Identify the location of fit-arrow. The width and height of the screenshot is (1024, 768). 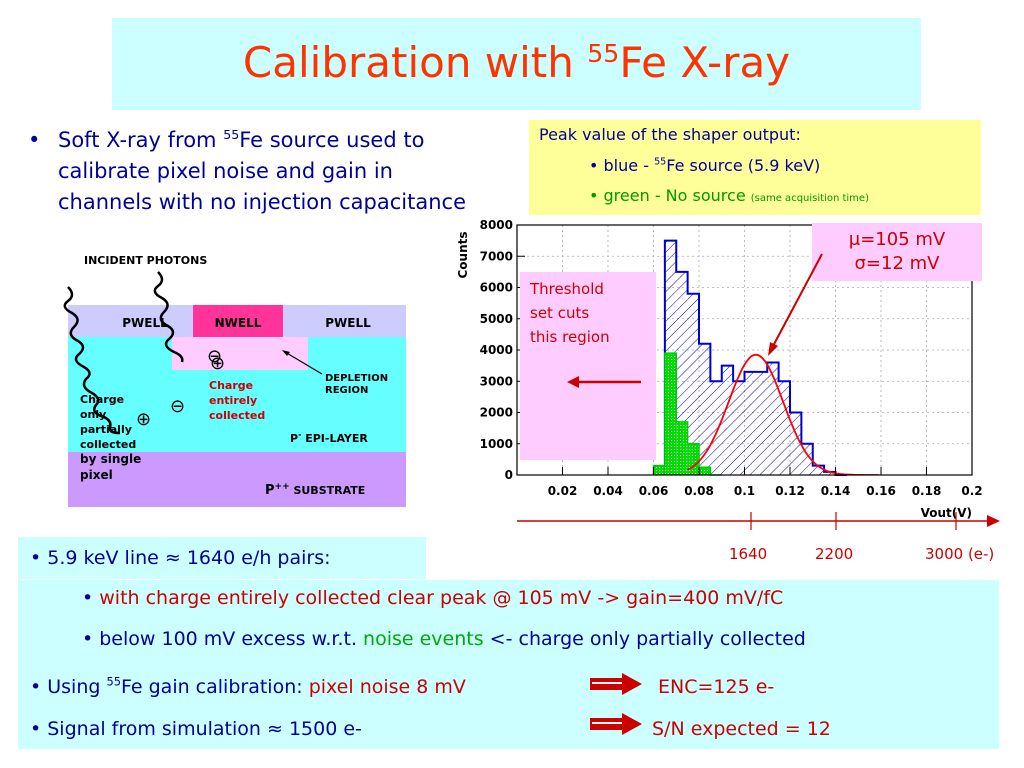
(795, 304).